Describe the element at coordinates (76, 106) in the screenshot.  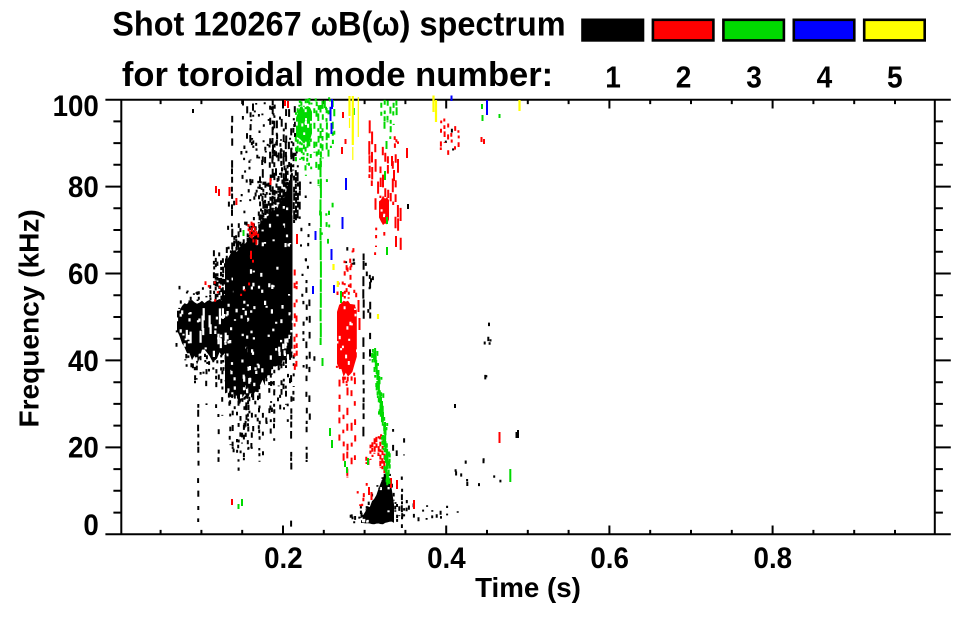
I see `svg-text: 100` at that location.